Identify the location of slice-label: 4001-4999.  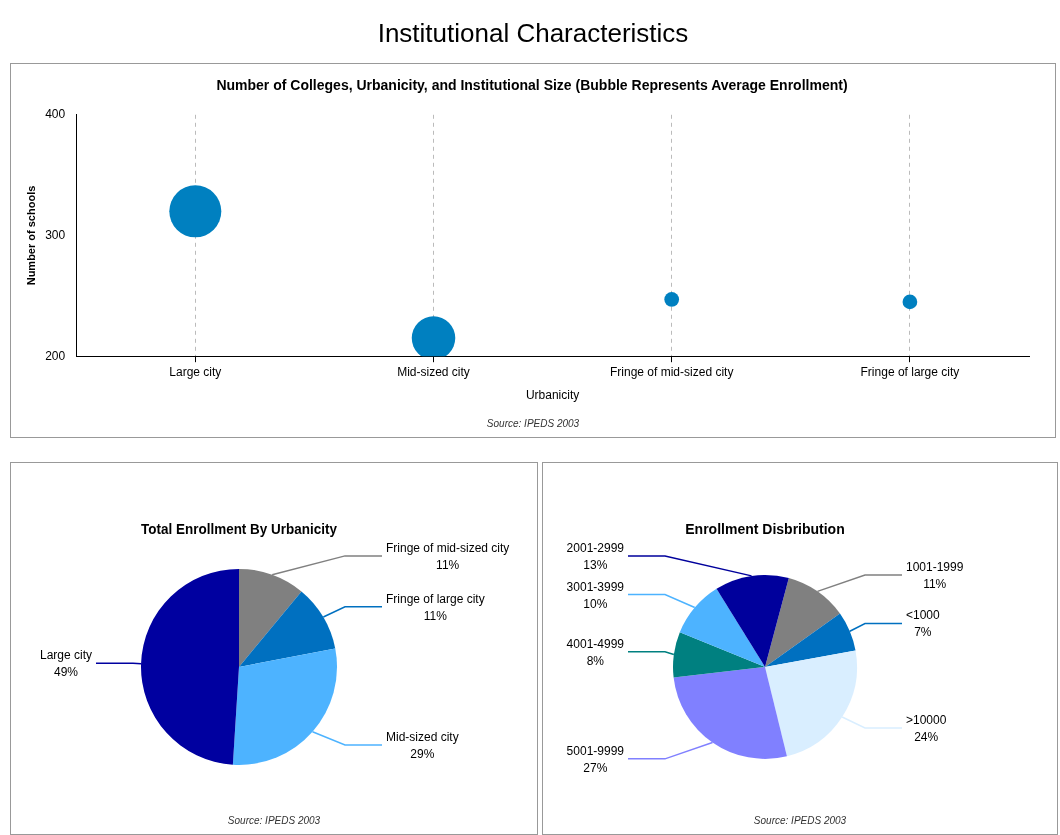
(595, 643).